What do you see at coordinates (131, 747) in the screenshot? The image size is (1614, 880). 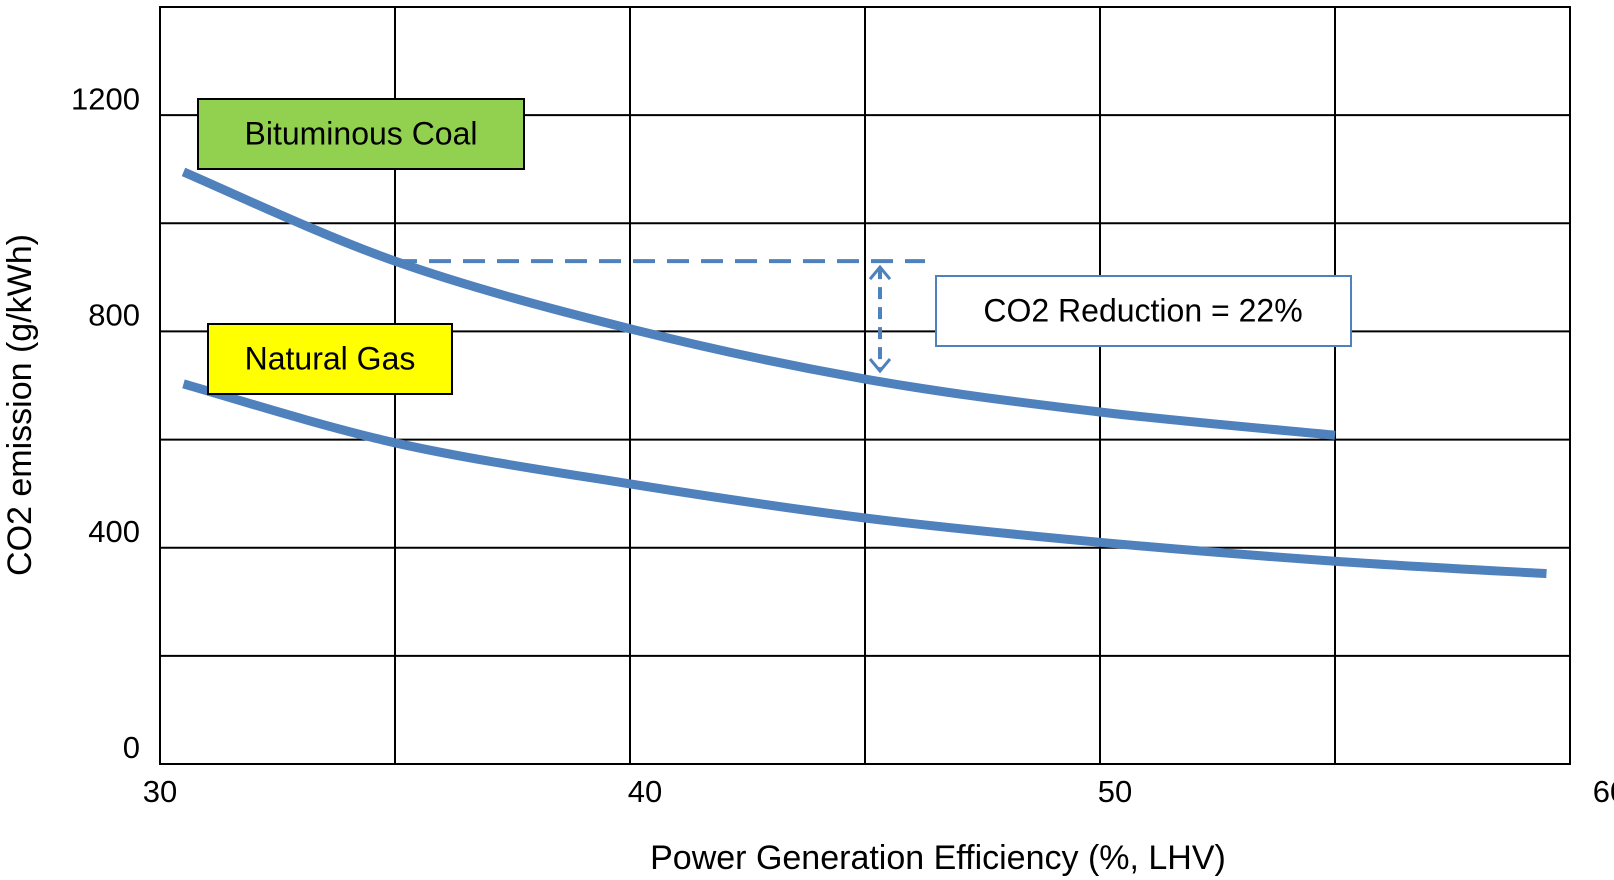 I see `y-tick-label: 0` at bounding box center [131, 747].